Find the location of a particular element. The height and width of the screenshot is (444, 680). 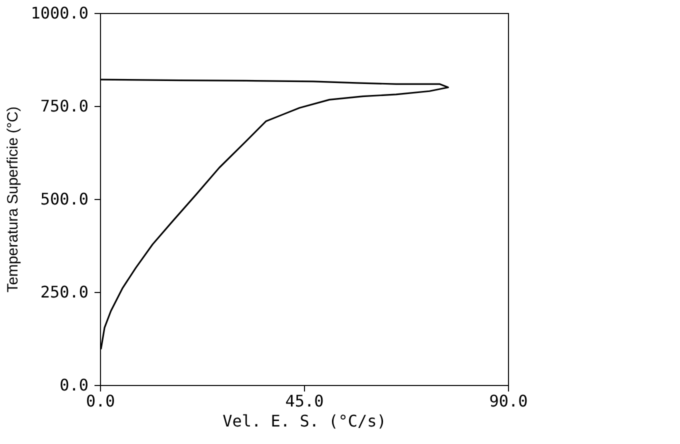

x-tick-label: 0.0 is located at coordinates (100, 401).